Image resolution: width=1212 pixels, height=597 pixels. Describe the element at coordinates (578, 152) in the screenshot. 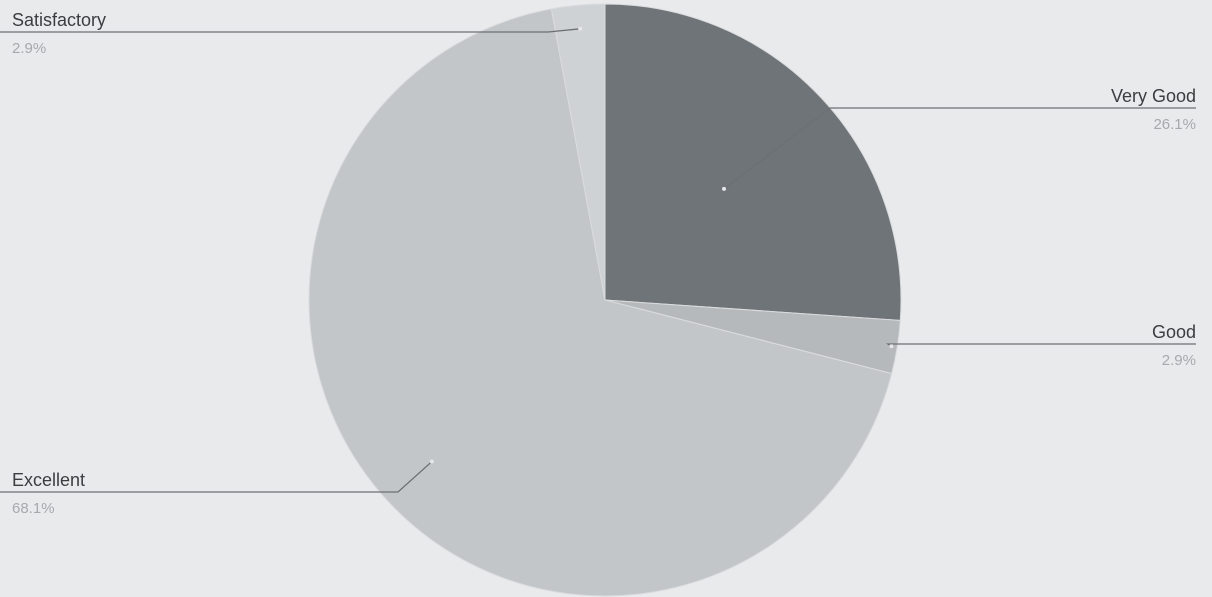

I see `pie-slice-satisfactory` at that location.